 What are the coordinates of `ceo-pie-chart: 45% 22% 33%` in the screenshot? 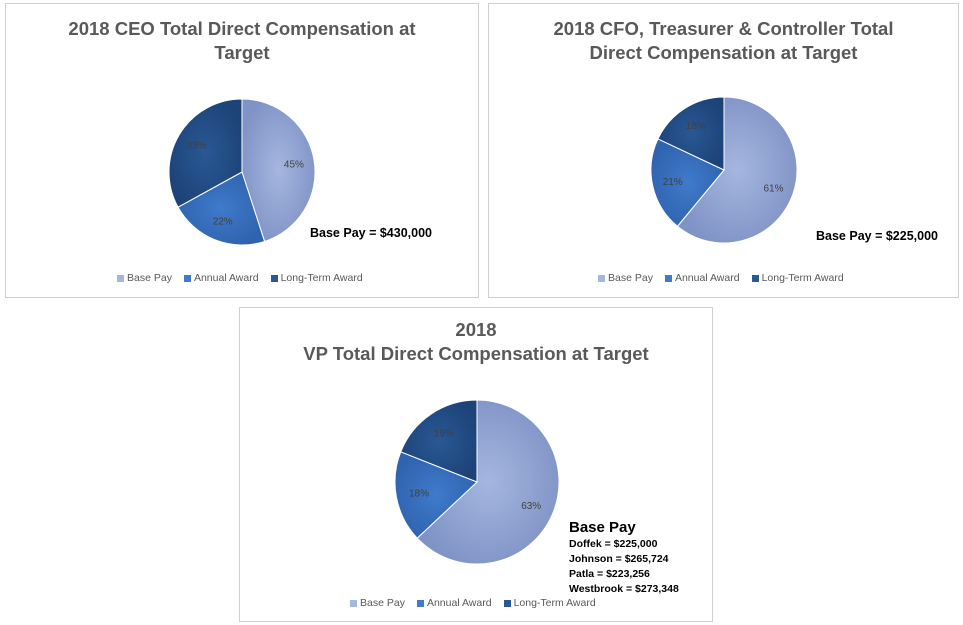 It's located at (242, 172).